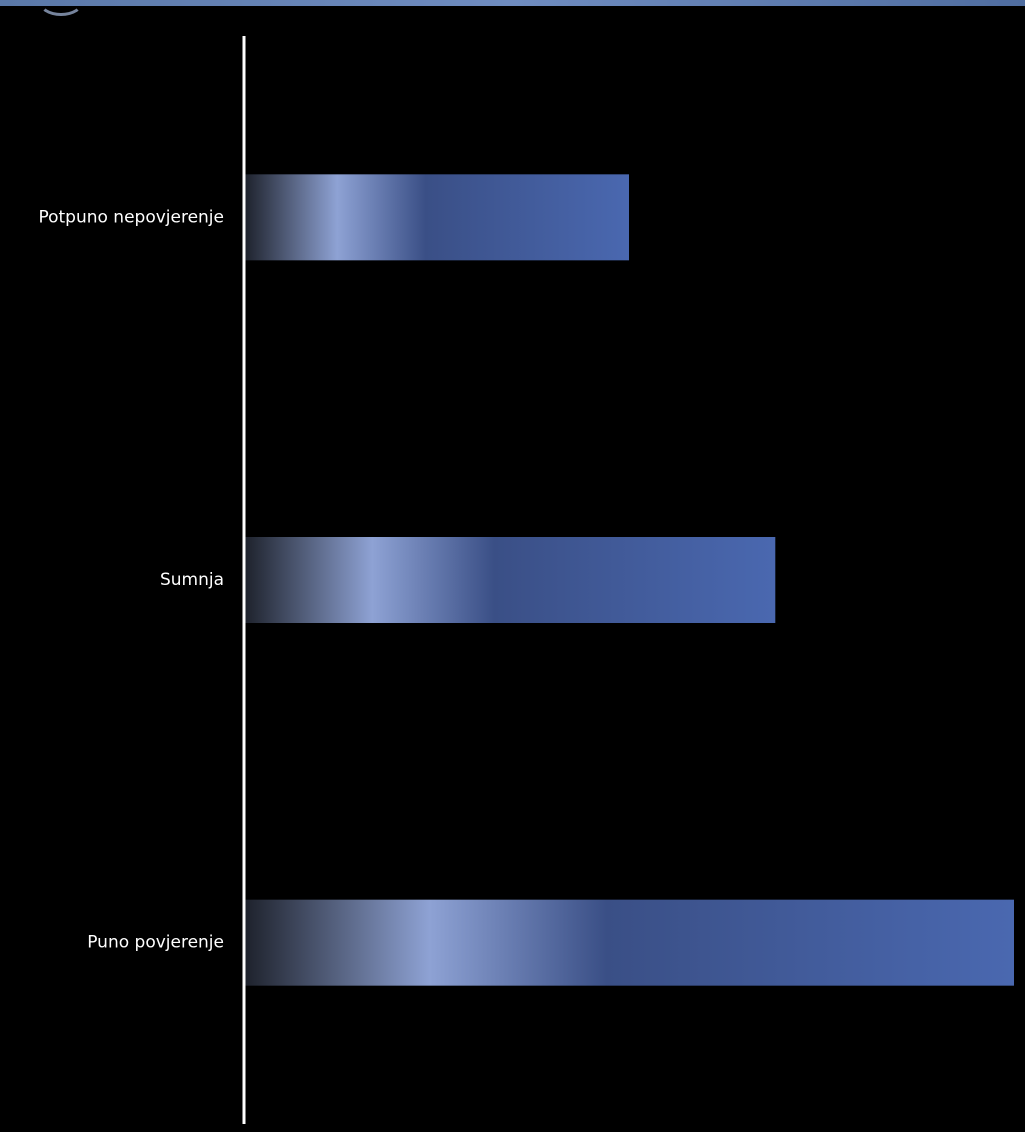 Image resolution: width=1025 pixels, height=1132 pixels. What do you see at coordinates (155, 943) in the screenshot?
I see `category-label-2: Puno povjerenje` at bounding box center [155, 943].